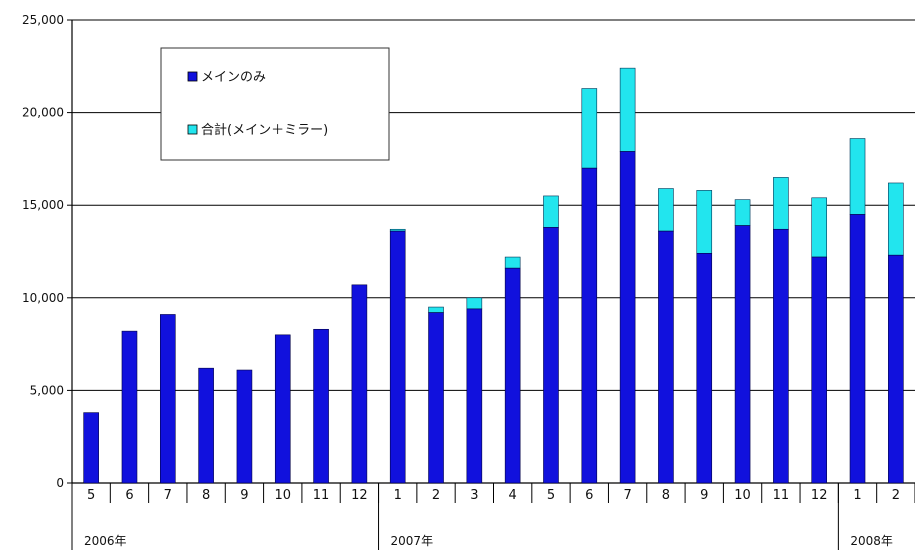 The image size is (915, 554). What do you see at coordinates (43, 251) in the screenshot?
I see `y-tick-labels: 0 5,000 10,000 15,000 20,000 25,000` at bounding box center [43, 251].